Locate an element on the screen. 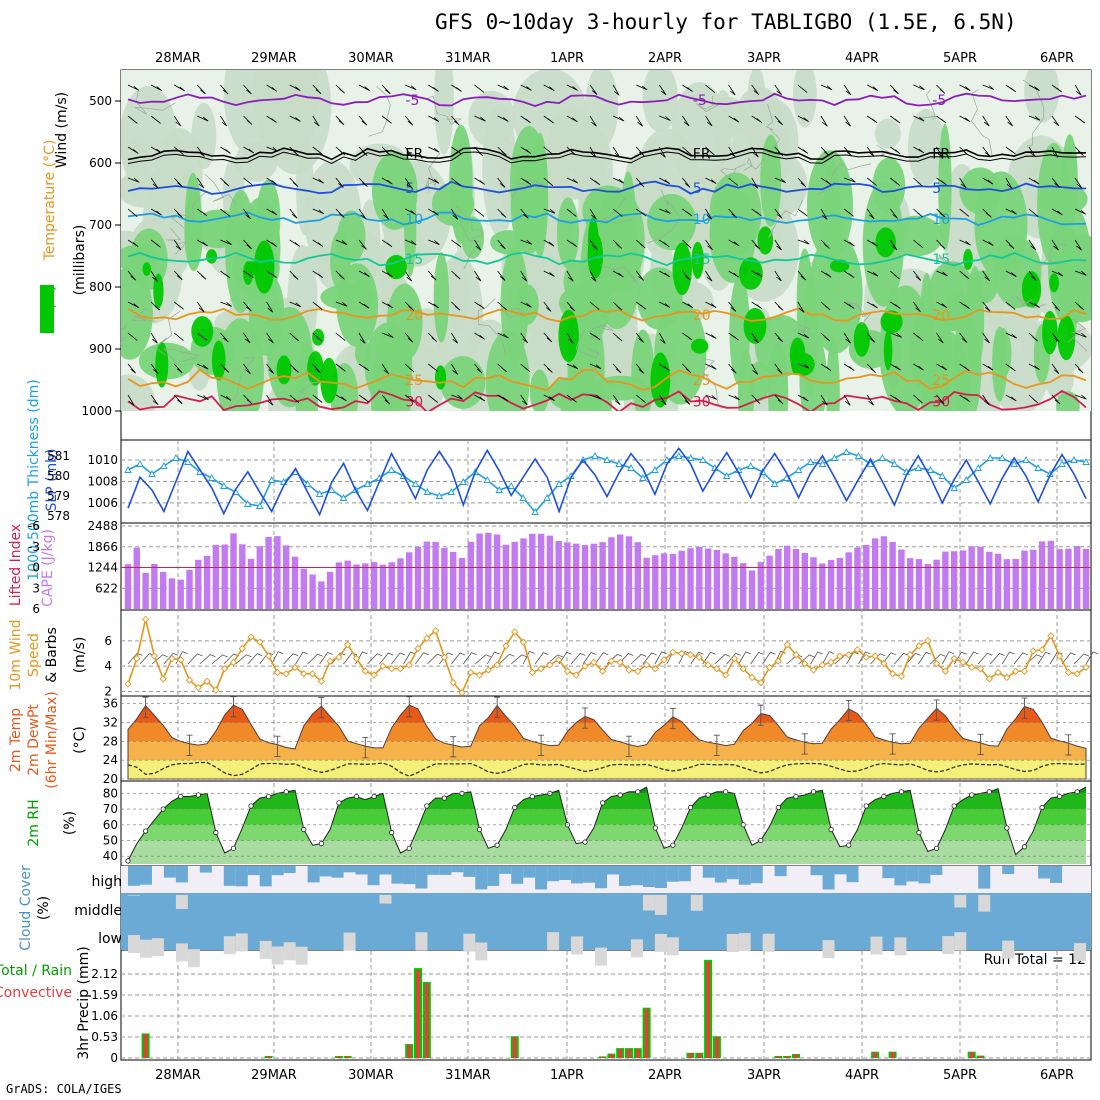 This screenshot has width=1100, height=1100. temp-contour-label-25: 25 is located at coordinates (941, 381).